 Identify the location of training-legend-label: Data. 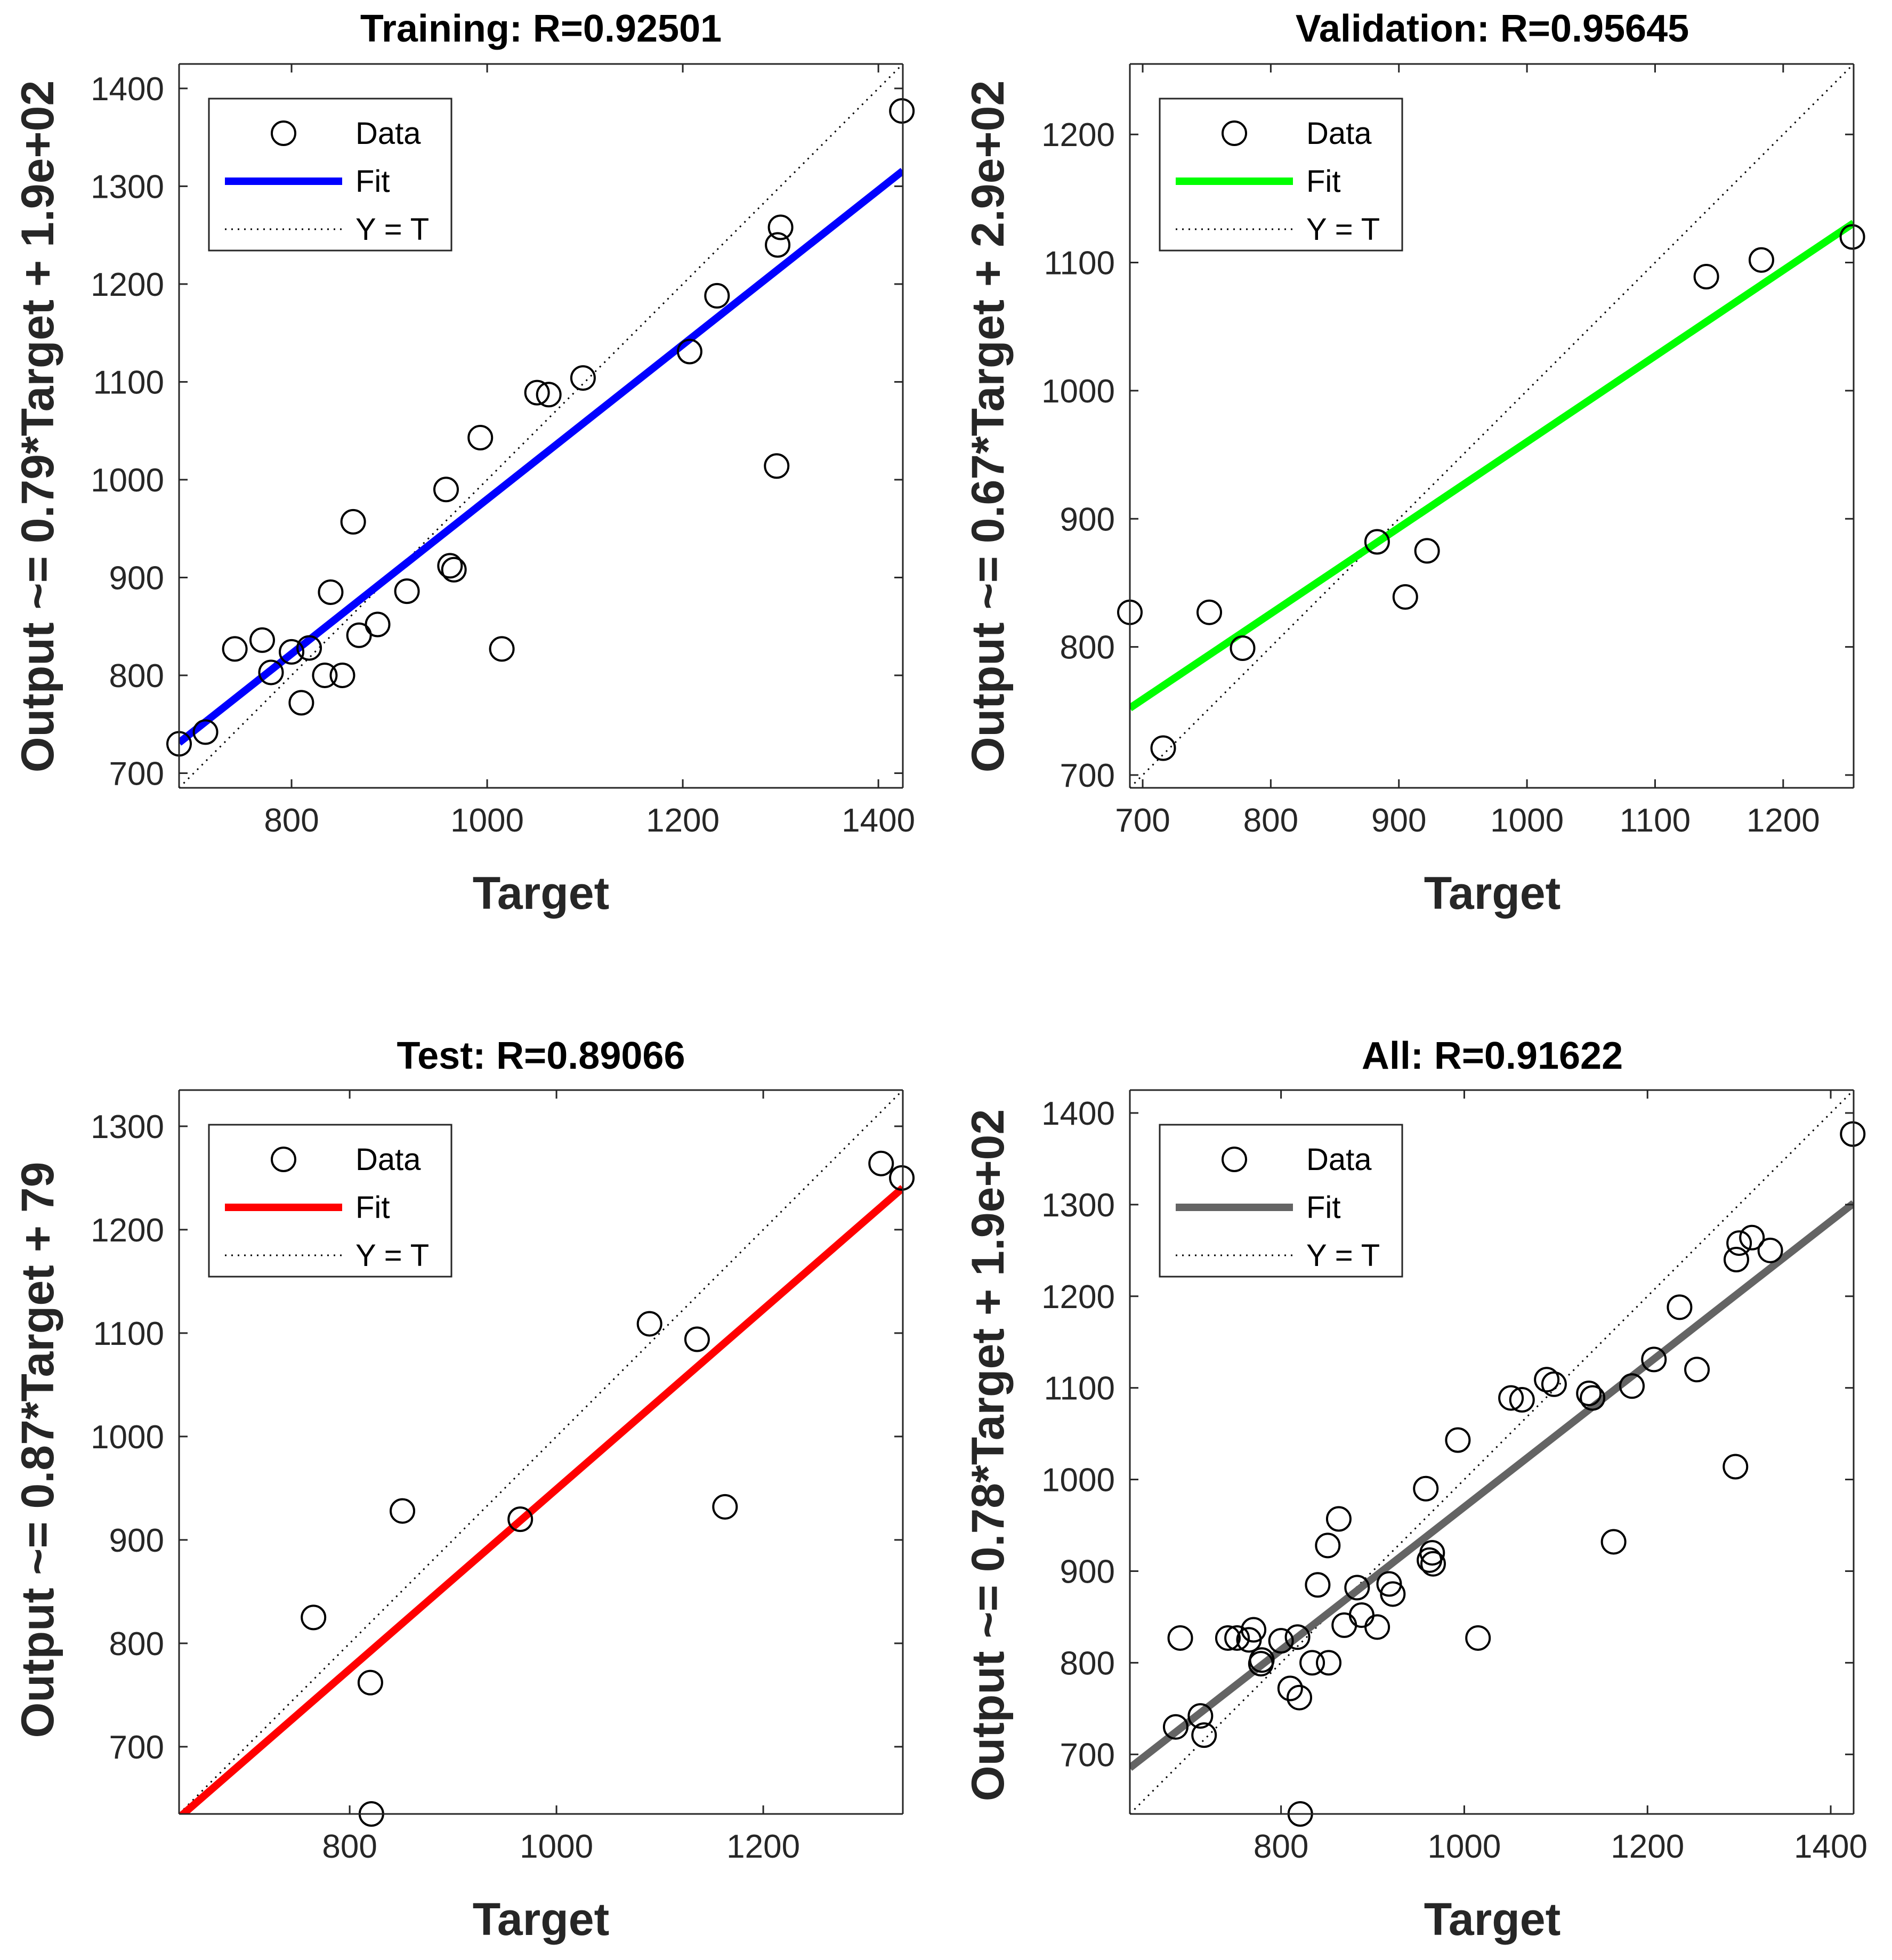
(388, 133).